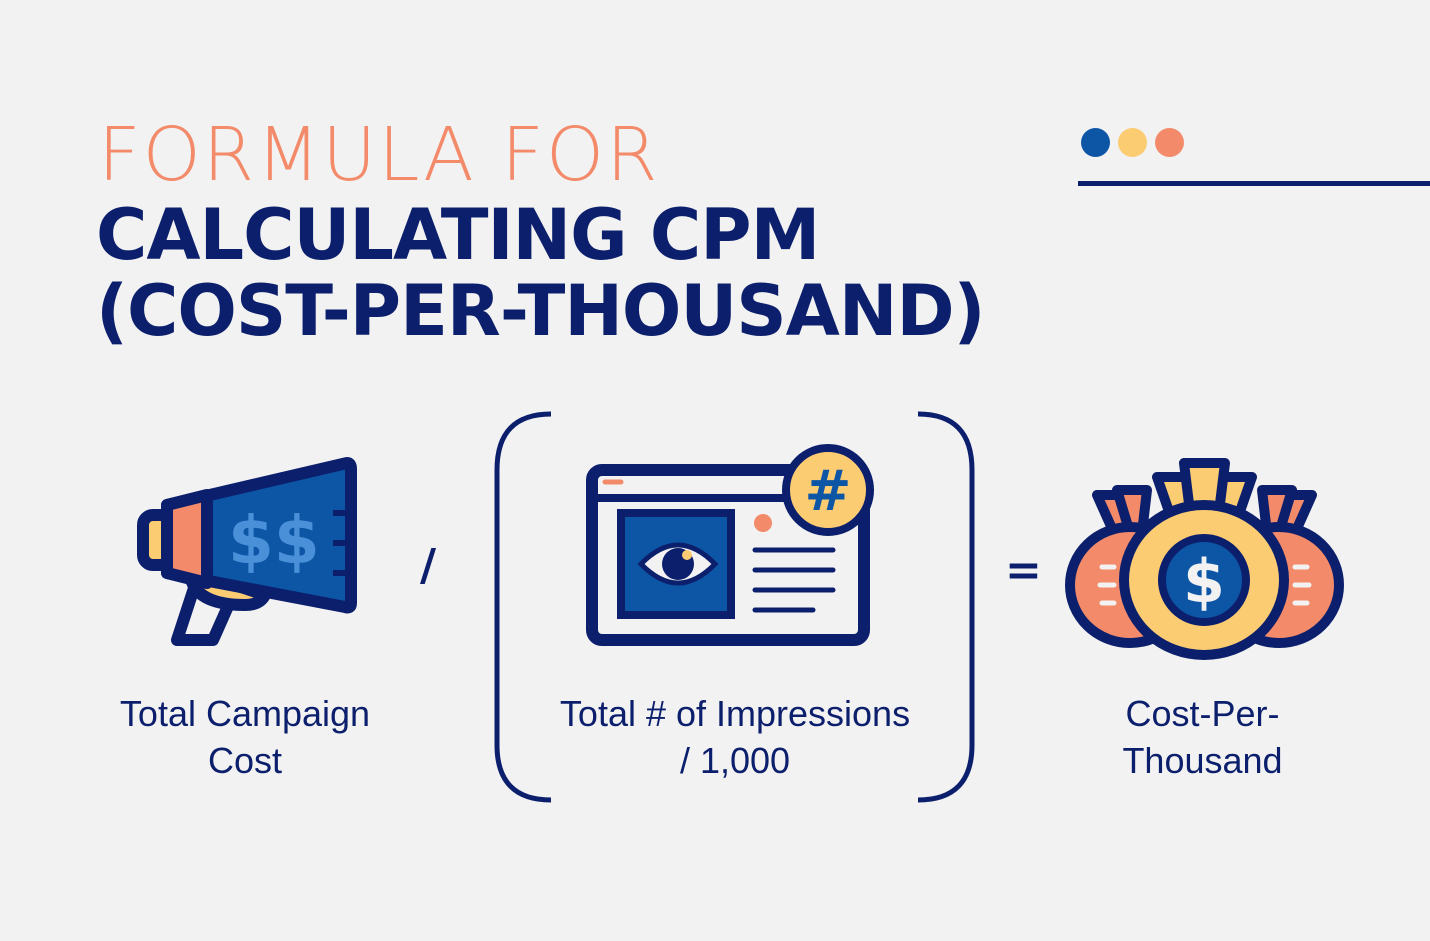 The height and width of the screenshot is (941, 1430). What do you see at coordinates (274, 540) in the screenshot?
I see `dollar-sign-glyph: $$` at bounding box center [274, 540].